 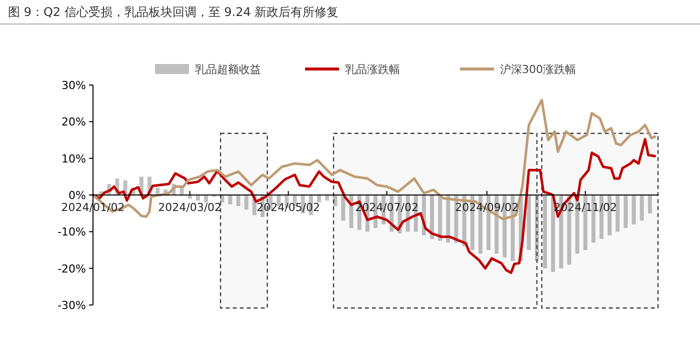 I want to click on legend-label: 乳品涨跌幅, so click(x=372, y=69).